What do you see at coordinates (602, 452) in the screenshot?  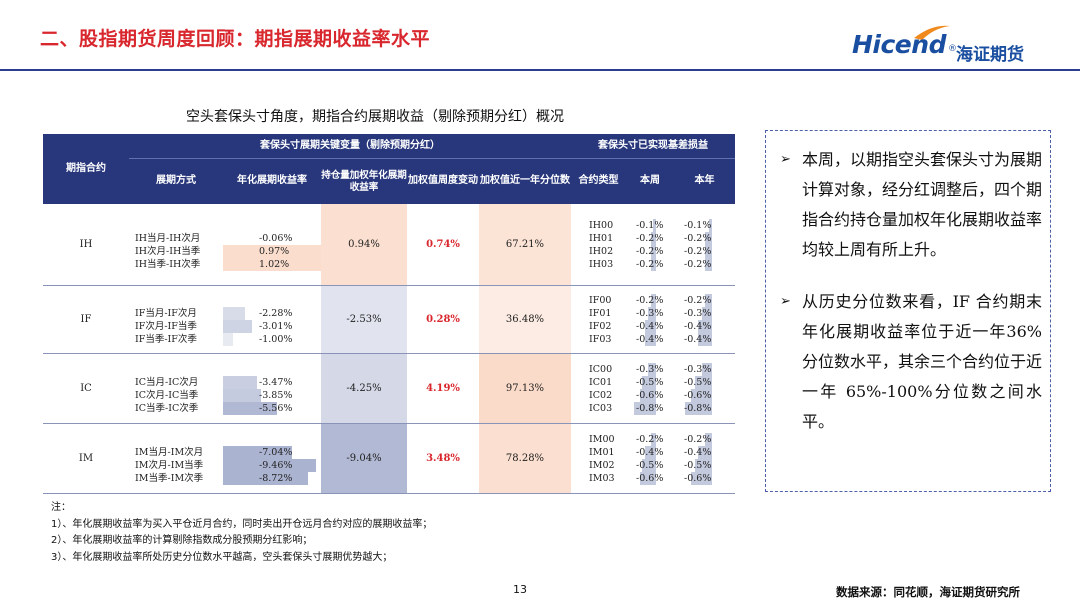 I see `contract-type-item: IM01` at bounding box center [602, 452].